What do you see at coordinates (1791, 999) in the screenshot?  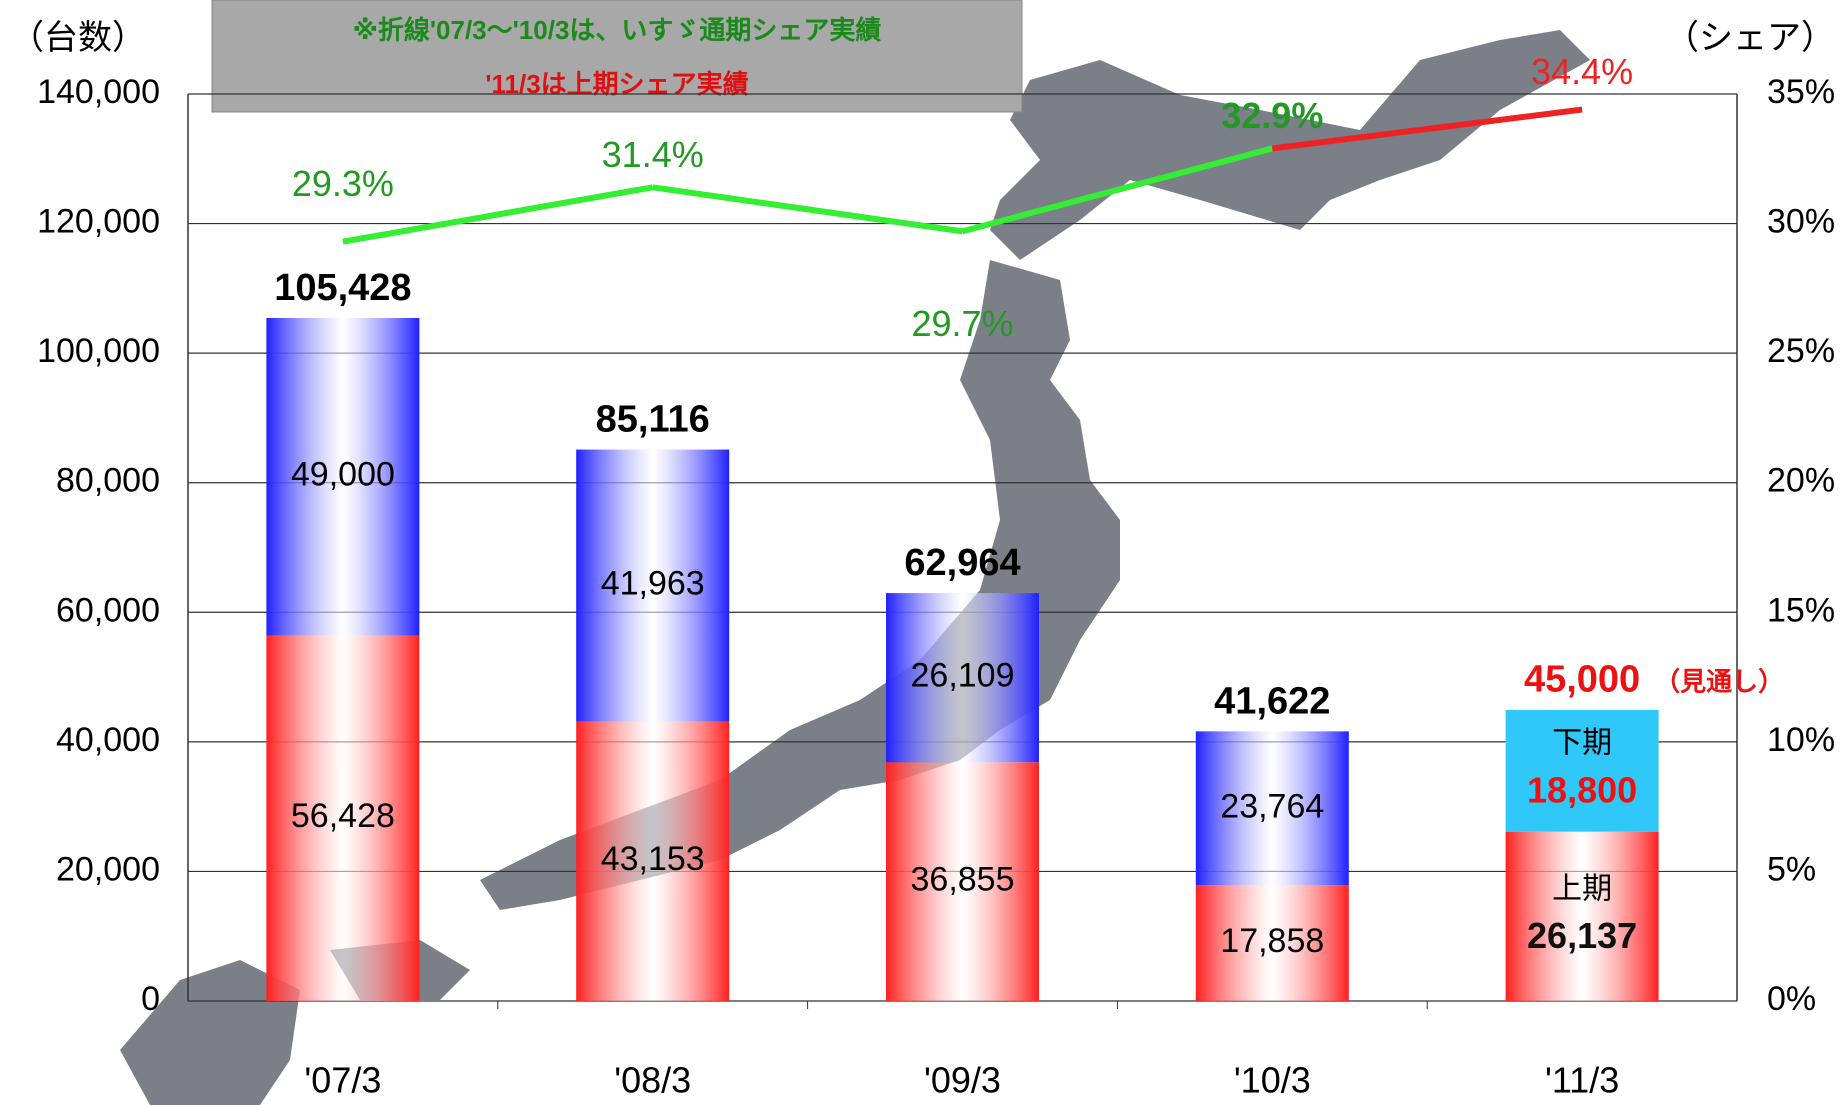 I see `y2-tick-label: 0%` at bounding box center [1791, 999].